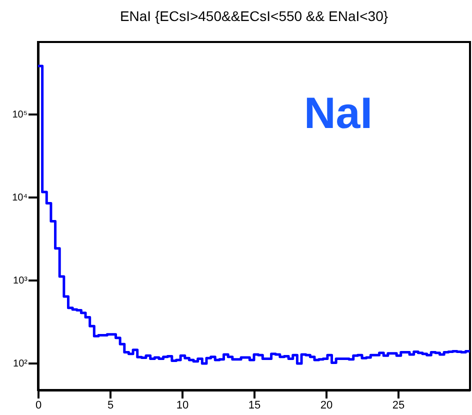 This screenshot has height=415, width=472. What do you see at coordinates (254, 406) in the screenshot?
I see `x-tick-label: 15` at bounding box center [254, 406].